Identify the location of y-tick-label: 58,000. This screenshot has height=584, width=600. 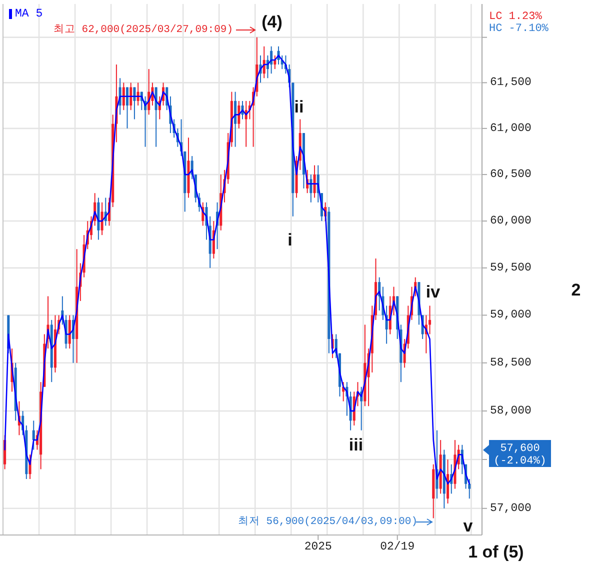
(511, 411).